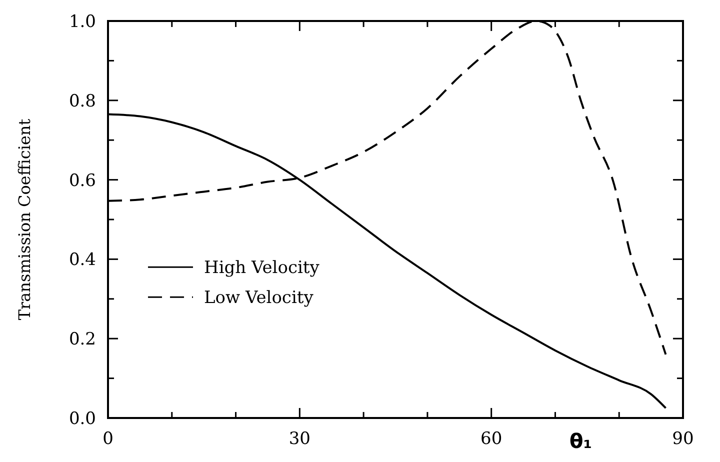  Describe the element at coordinates (82, 419) in the screenshot. I see `text: 0.0` at that location.